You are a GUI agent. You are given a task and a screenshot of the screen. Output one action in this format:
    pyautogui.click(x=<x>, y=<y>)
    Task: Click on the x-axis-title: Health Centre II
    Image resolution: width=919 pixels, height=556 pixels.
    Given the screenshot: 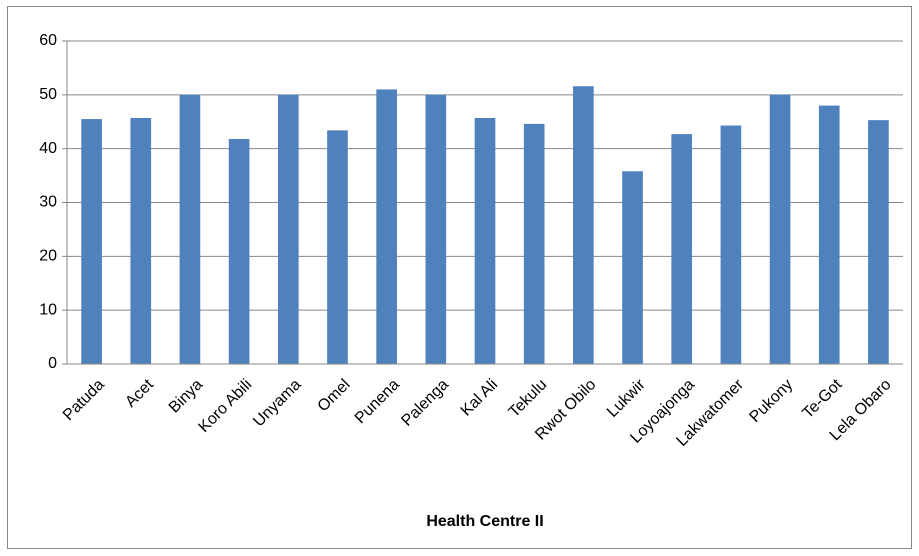 What is the action you would take?
    pyautogui.click(x=484, y=521)
    